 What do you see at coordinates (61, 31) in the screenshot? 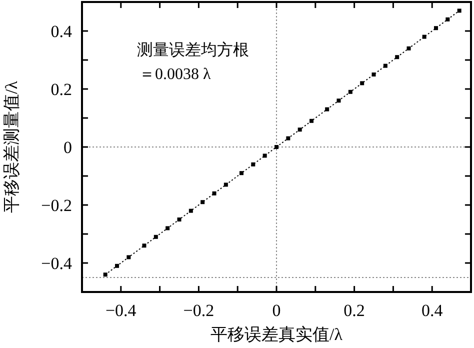
I see `y-tick-label: 0.4` at bounding box center [61, 31].